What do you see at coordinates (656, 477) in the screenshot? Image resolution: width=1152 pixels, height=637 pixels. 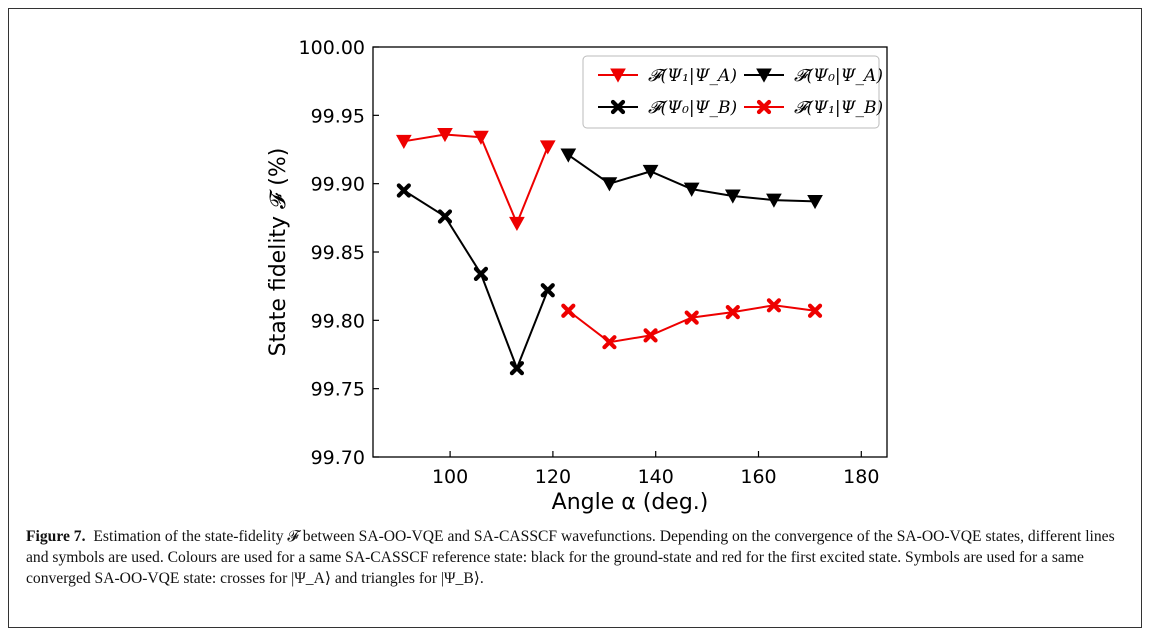 I see `x-tick-label: 140` at bounding box center [656, 477].